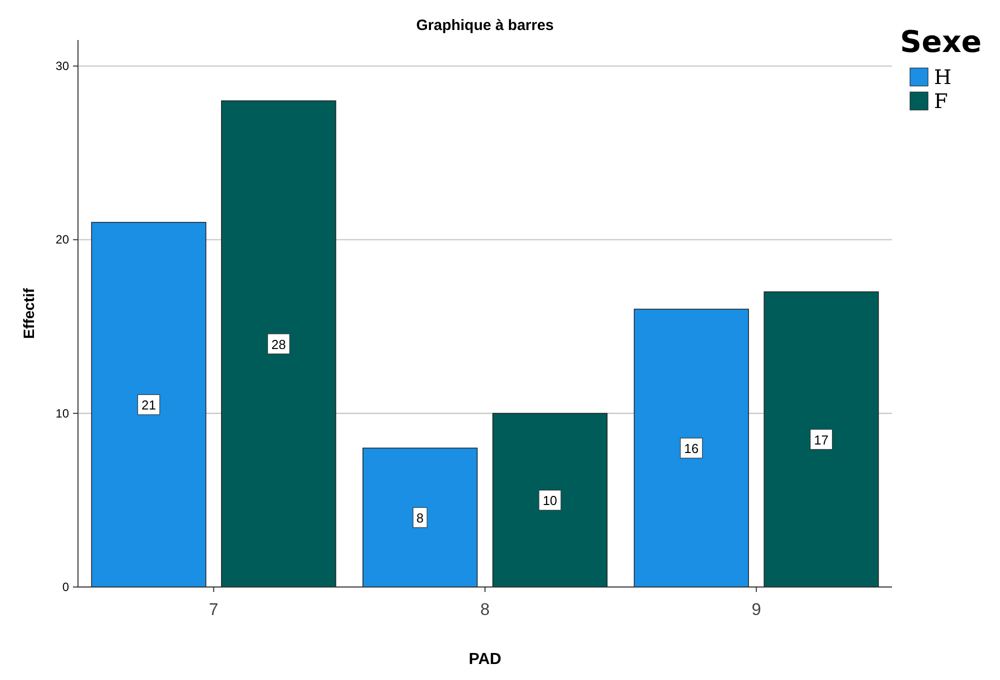 The image size is (1000, 680). I want to click on data-label: 28, so click(278, 344).